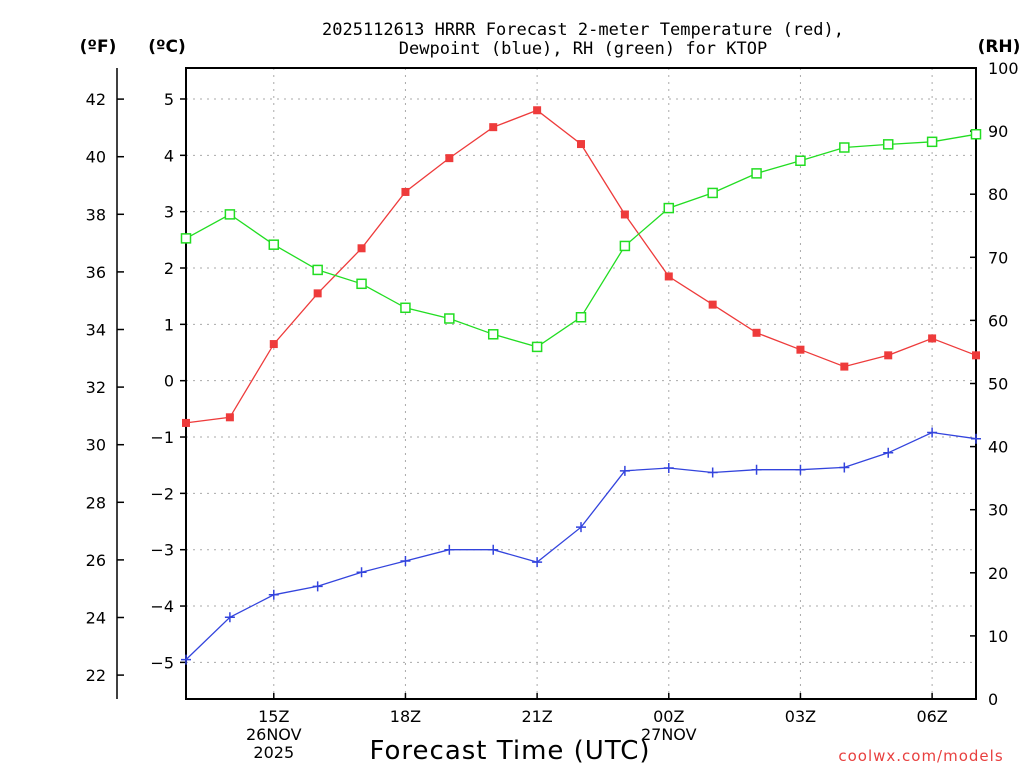 This screenshot has height=768, width=1024. I want to click on celsius-tick-label: −1, so click(162, 437).